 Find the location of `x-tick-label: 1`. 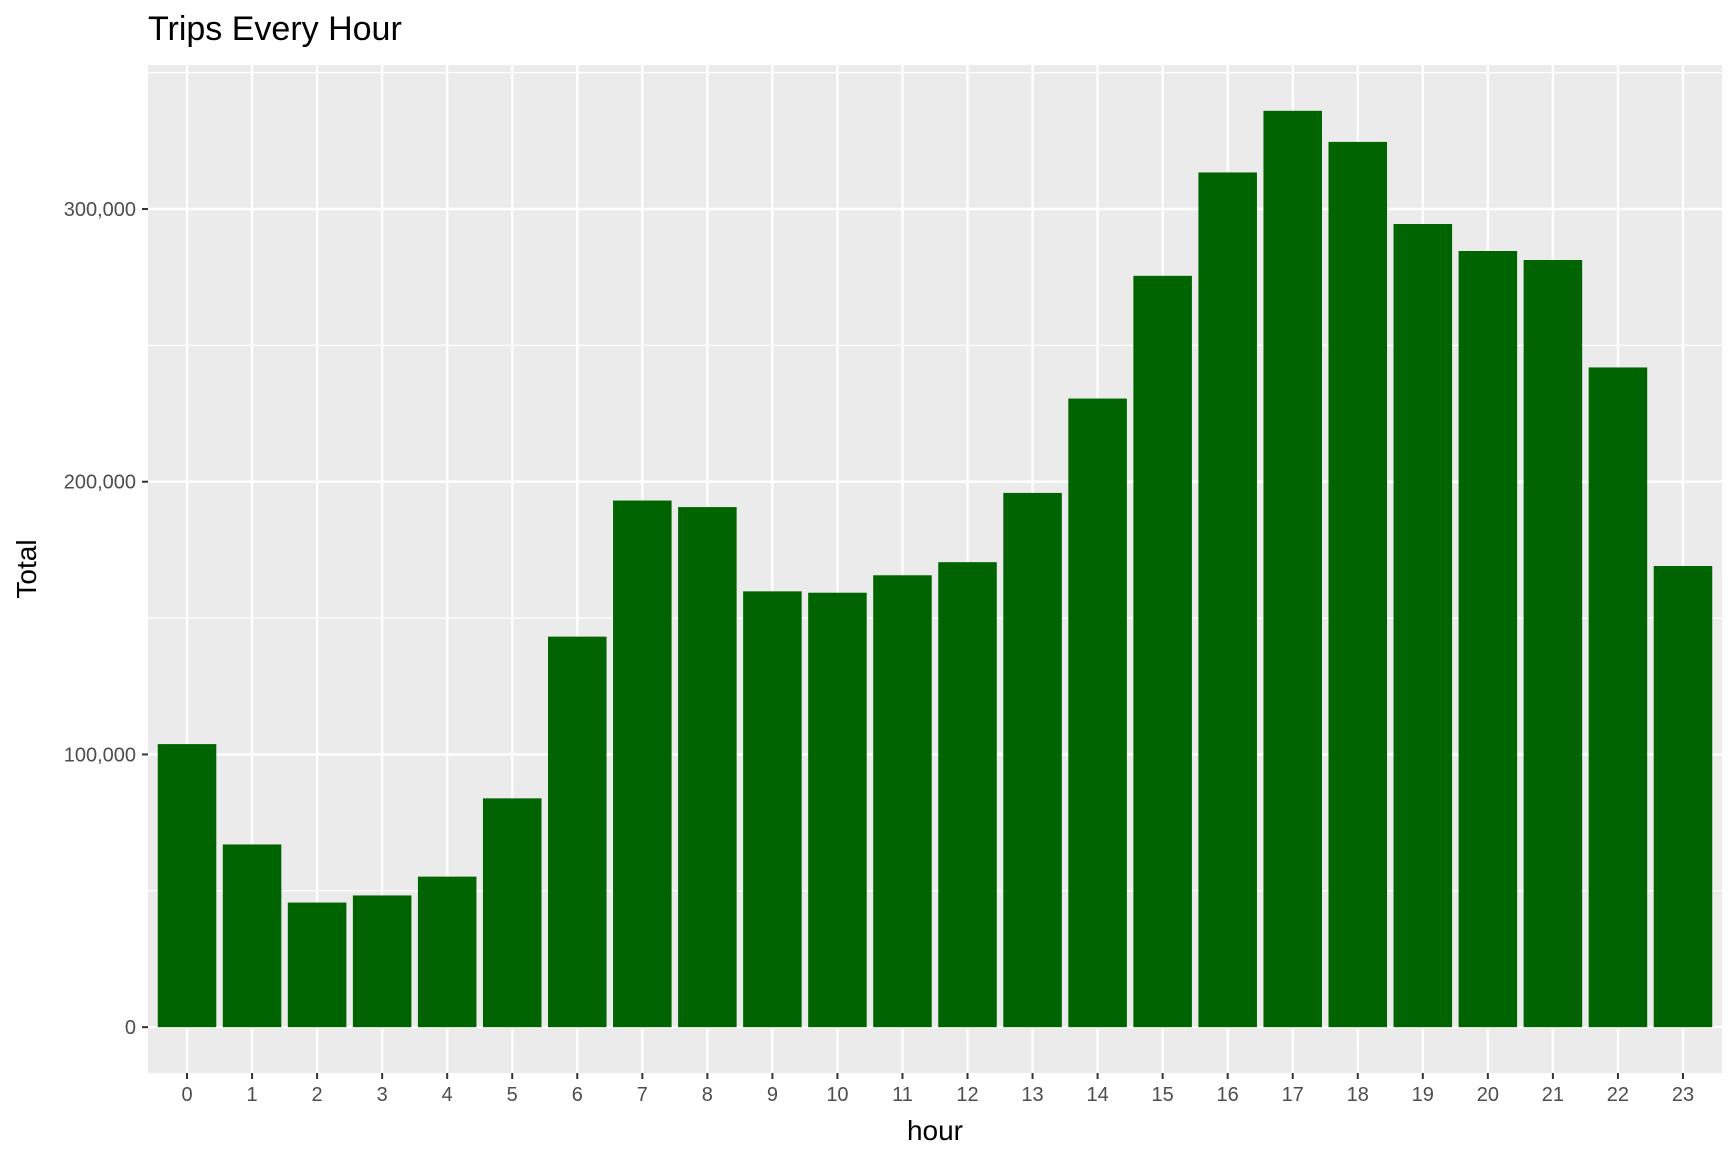

x-tick-label: 1 is located at coordinates (252, 1095).